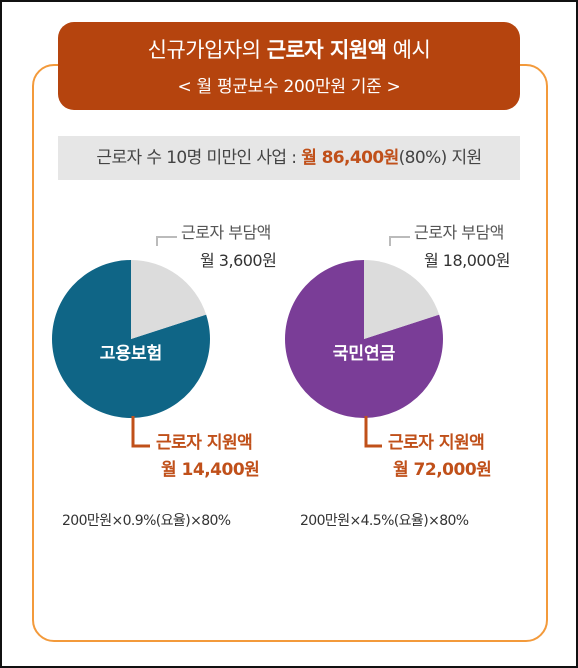 Image resolution: width=578 pixels, height=668 pixels. I want to click on summary-highlight: 월 86,400원, so click(350, 158).